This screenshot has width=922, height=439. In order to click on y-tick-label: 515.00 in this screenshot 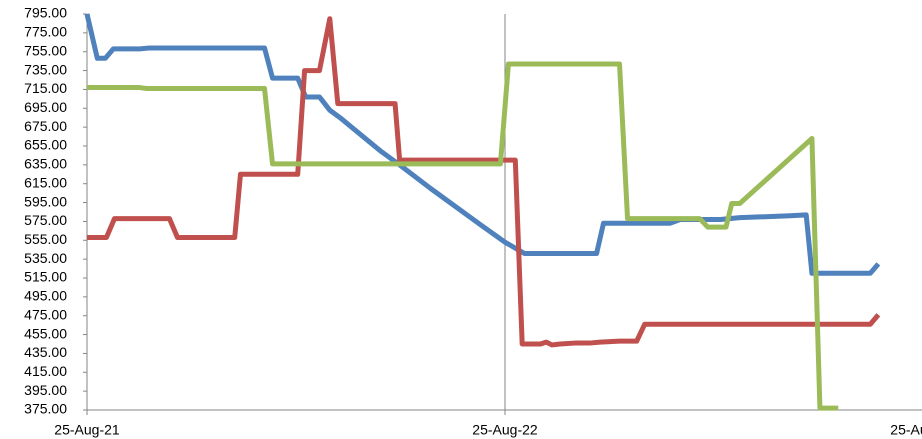, I will do `click(45, 277)`.